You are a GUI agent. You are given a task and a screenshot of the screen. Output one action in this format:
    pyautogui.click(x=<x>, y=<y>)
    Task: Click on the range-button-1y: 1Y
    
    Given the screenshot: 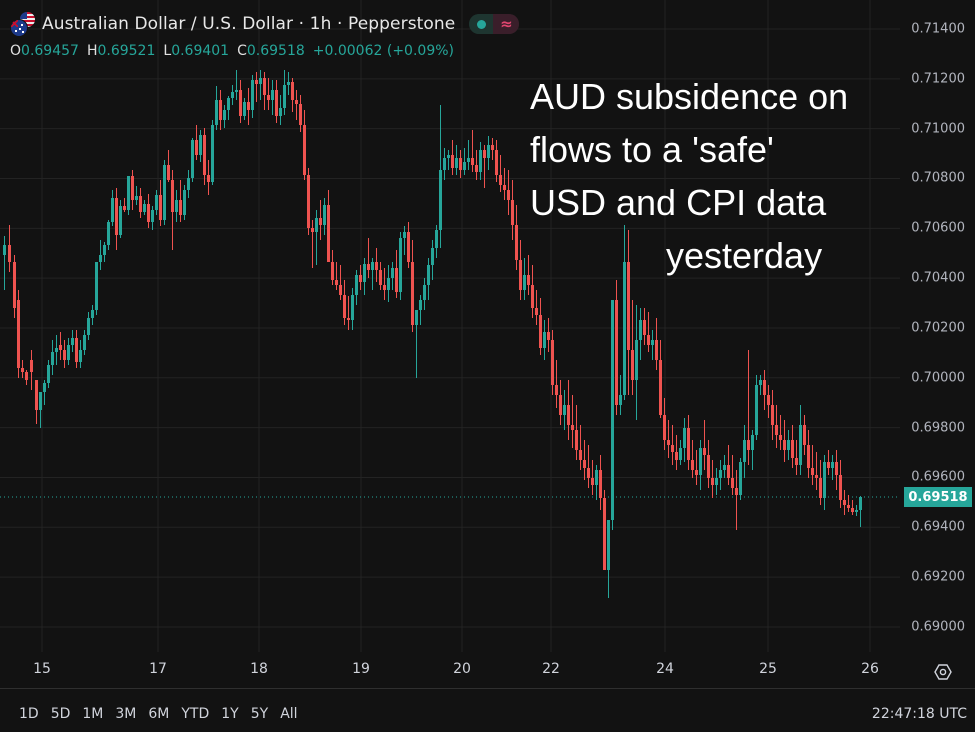 What is the action you would take?
    pyautogui.click(x=230, y=714)
    